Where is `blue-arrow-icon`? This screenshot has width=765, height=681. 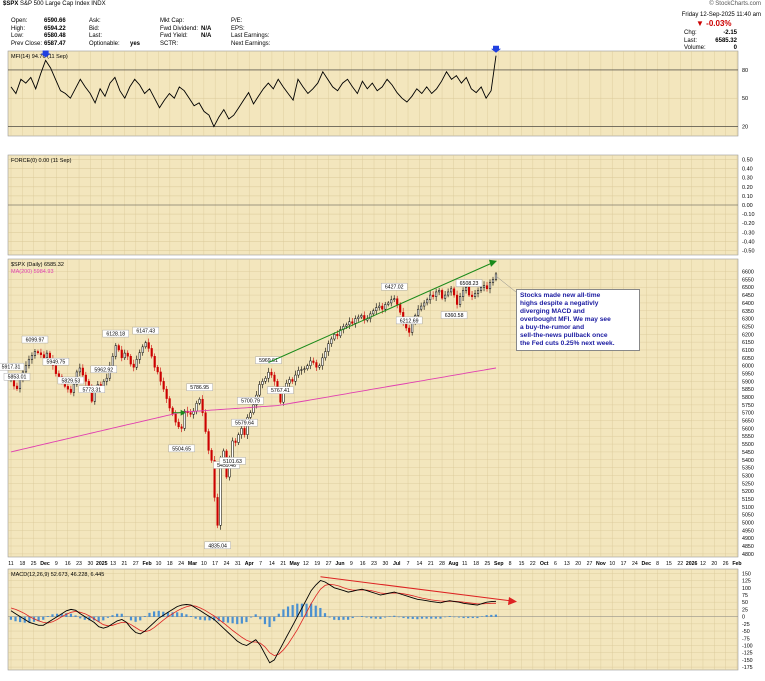 blue-arrow-icon is located at coordinates (496, 49).